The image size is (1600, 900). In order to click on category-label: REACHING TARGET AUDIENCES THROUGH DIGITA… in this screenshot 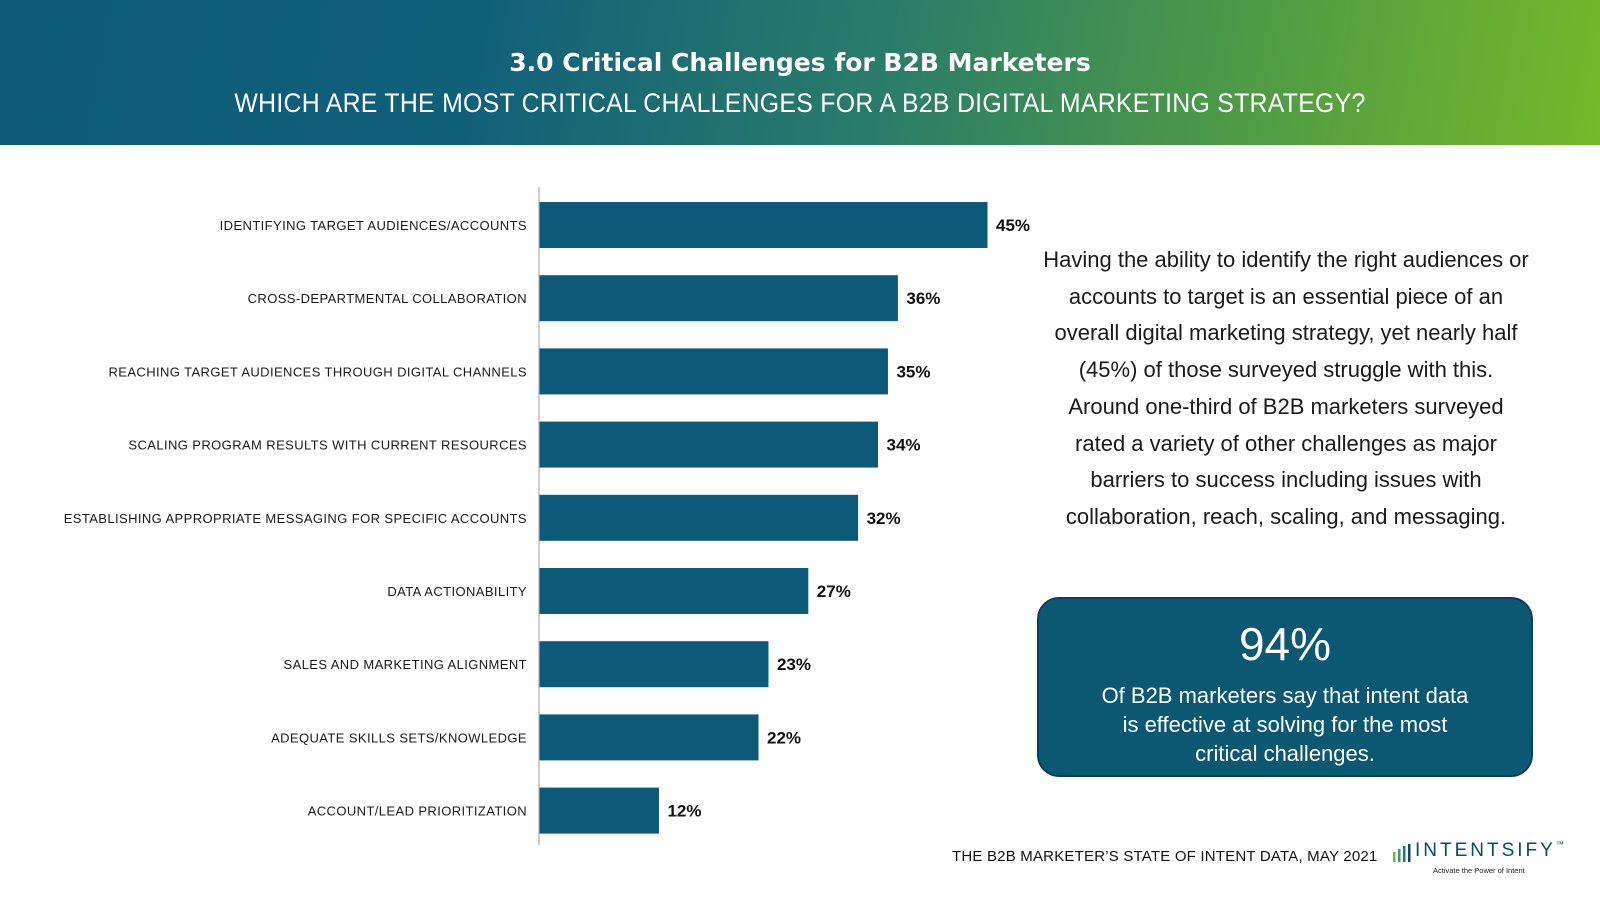, I will do `click(318, 371)`.